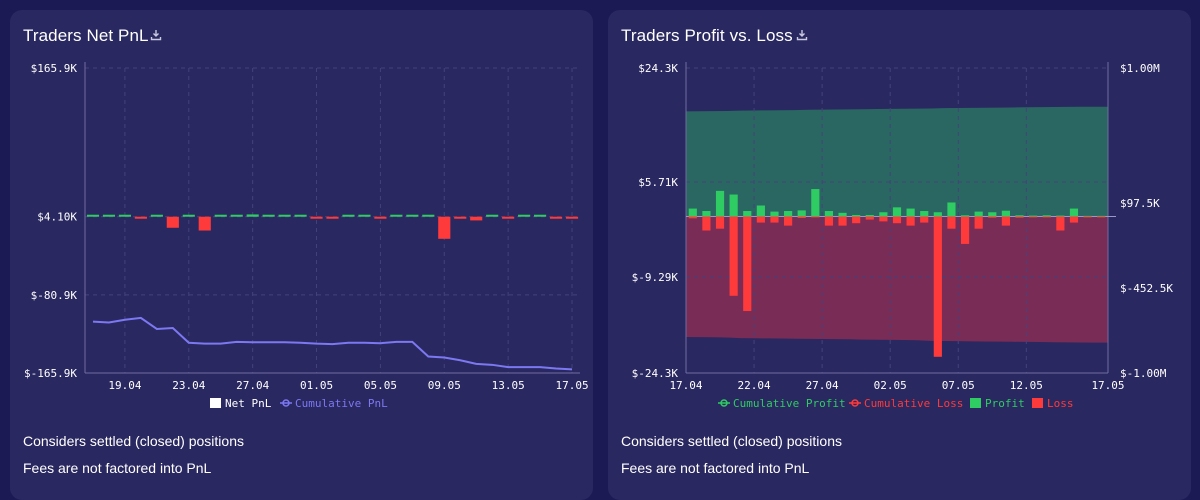  Describe the element at coordinates (1037, 403) in the screenshot. I see `legend-swatch-loss` at that location.